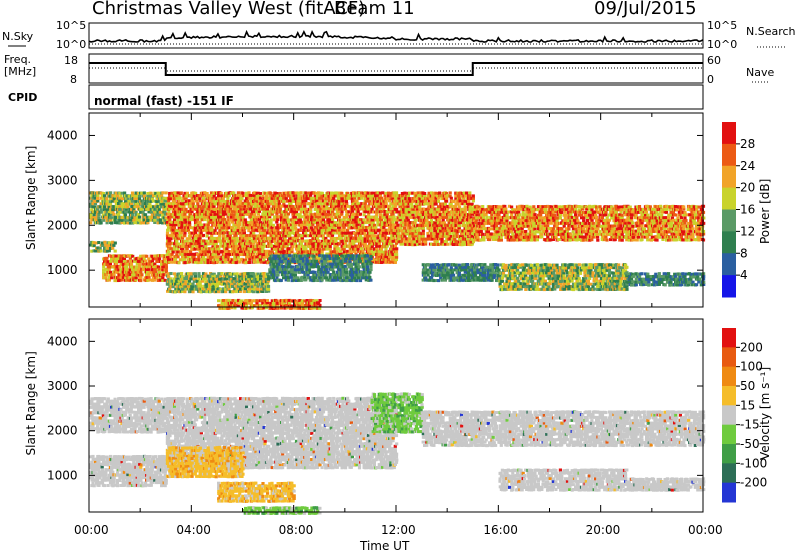 The image size is (800, 554). Describe the element at coordinates (31, 198) in the screenshot. I see `power-ylabel: Slant Range [km]` at that location.